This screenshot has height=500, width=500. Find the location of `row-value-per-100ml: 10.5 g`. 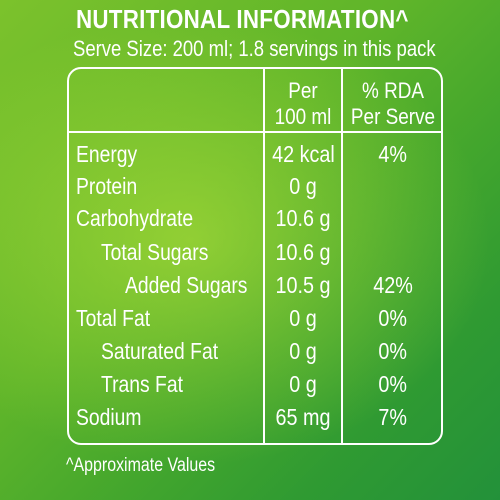

row-value-per-100ml: 10.5 g is located at coordinates (303, 285).